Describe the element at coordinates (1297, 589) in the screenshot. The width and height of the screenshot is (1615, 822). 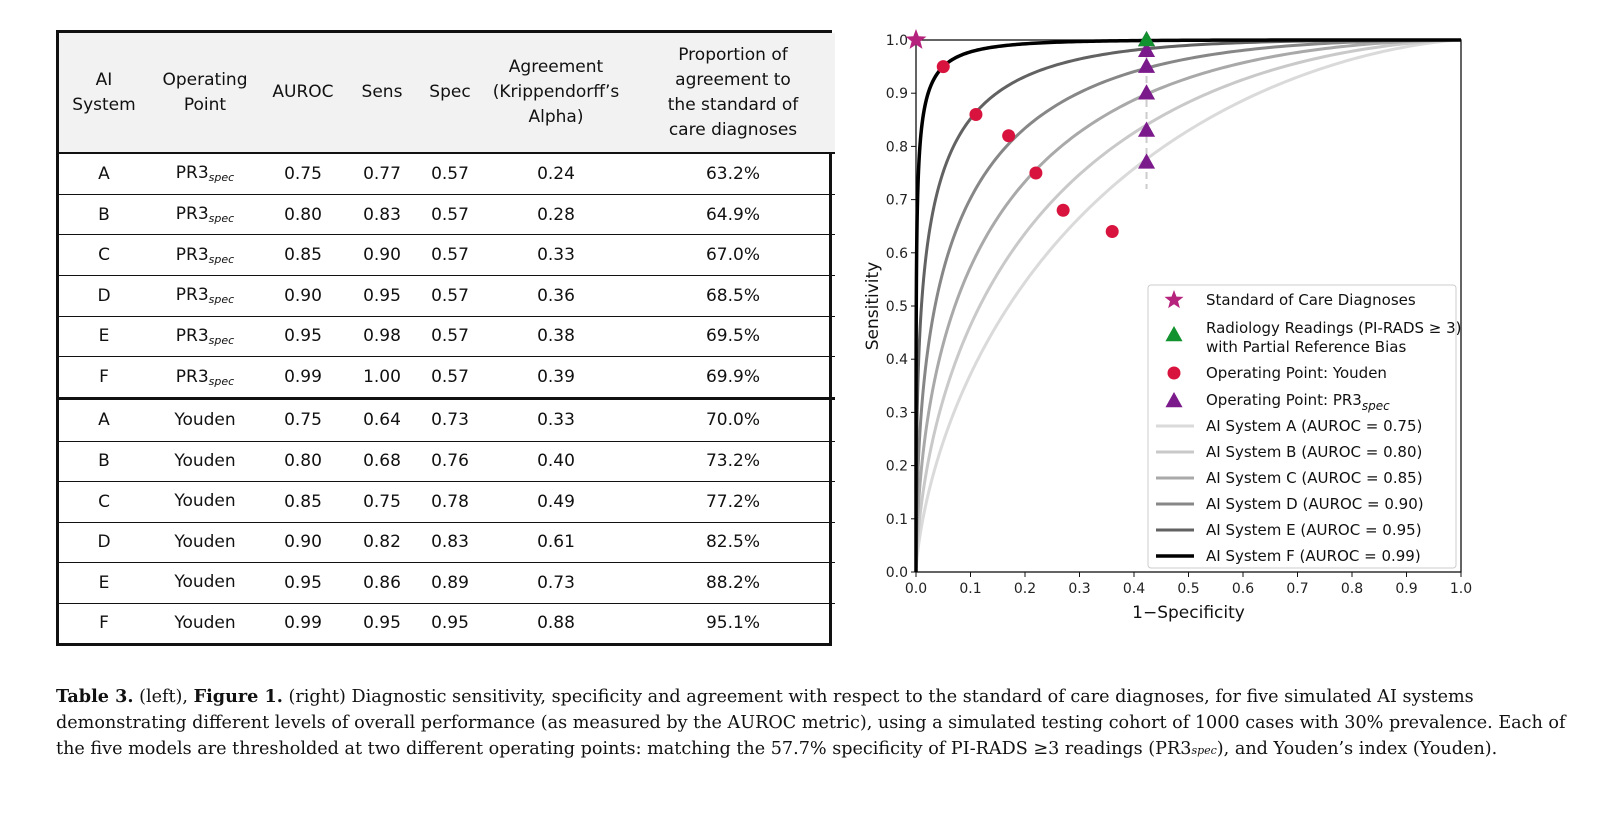
I see `x-tick-label: 0.7` at that location.